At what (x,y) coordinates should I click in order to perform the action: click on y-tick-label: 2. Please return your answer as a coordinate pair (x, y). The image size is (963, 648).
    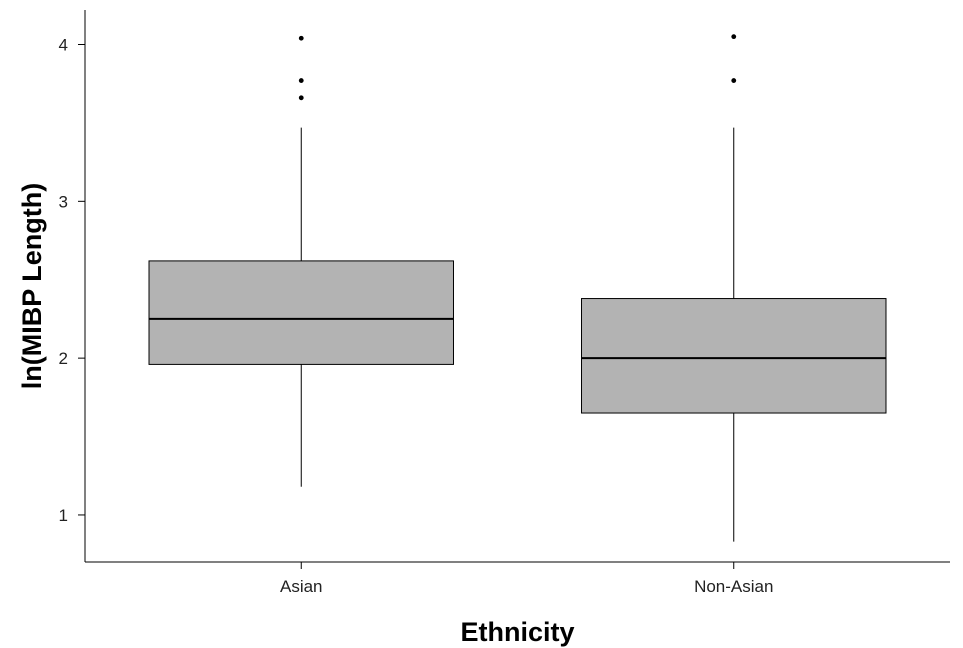
    Looking at the image, I should click on (63, 358).